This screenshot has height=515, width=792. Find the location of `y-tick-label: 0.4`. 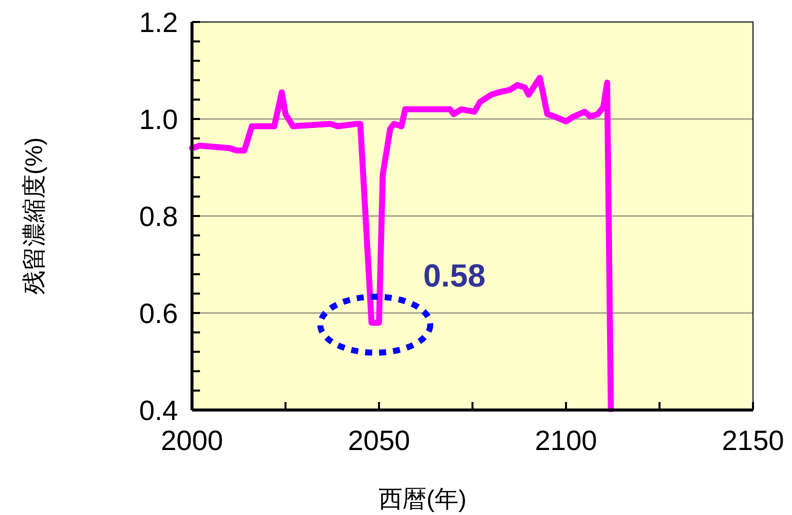

y-tick-label: 0.4 is located at coordinates (158, 410).